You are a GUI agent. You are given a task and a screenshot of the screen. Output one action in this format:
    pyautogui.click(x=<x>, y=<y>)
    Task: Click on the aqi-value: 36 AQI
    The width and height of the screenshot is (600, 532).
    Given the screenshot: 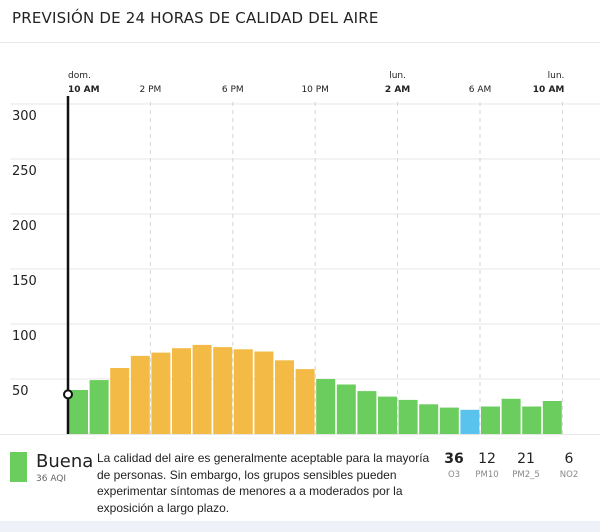 What is the action you would take?
    pyautogui.click(x=51, y=479)
    